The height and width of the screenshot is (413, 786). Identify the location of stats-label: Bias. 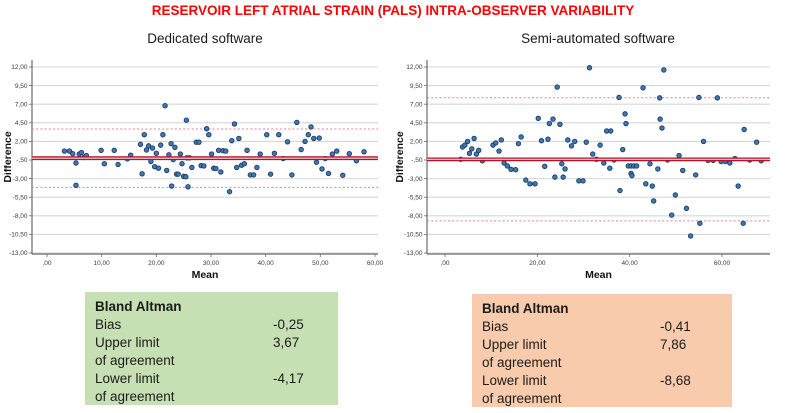
(495, 326).